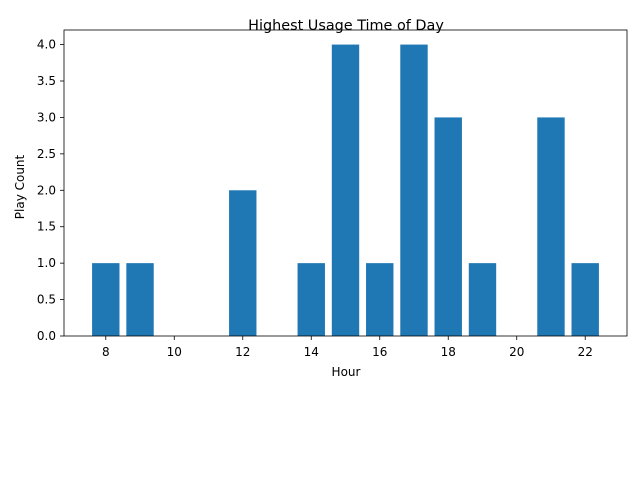 The image size is (640, 480). I want to click on y-axis-label: Play Count, so click(20, 186).